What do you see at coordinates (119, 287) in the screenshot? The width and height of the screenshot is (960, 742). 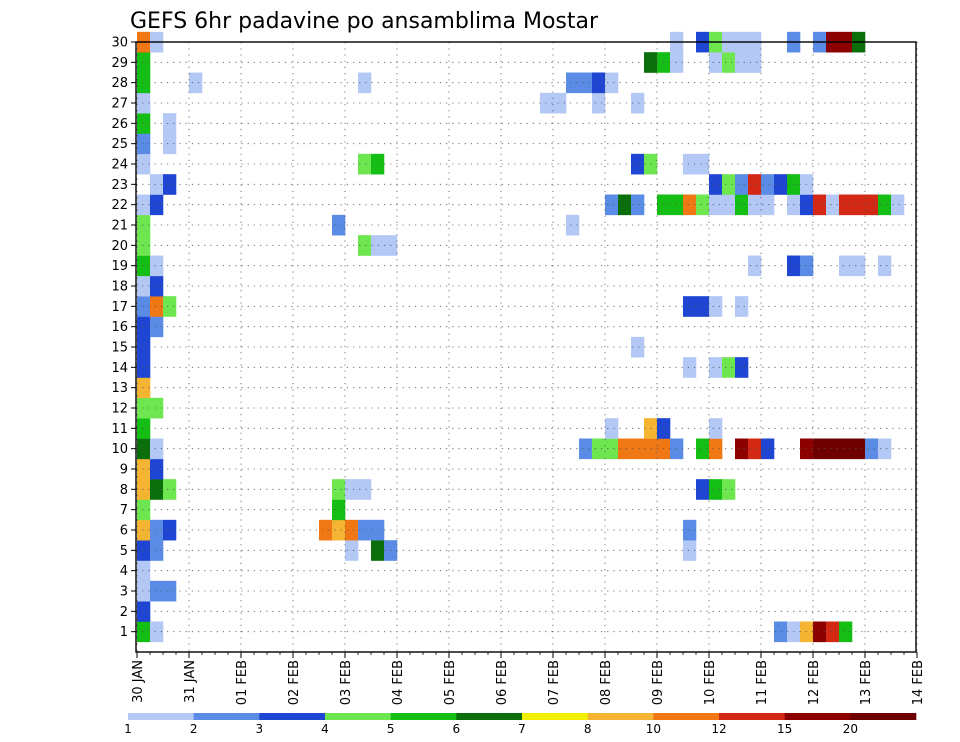 I see `y-tick-label: 18` at bounding box center [119, 287].